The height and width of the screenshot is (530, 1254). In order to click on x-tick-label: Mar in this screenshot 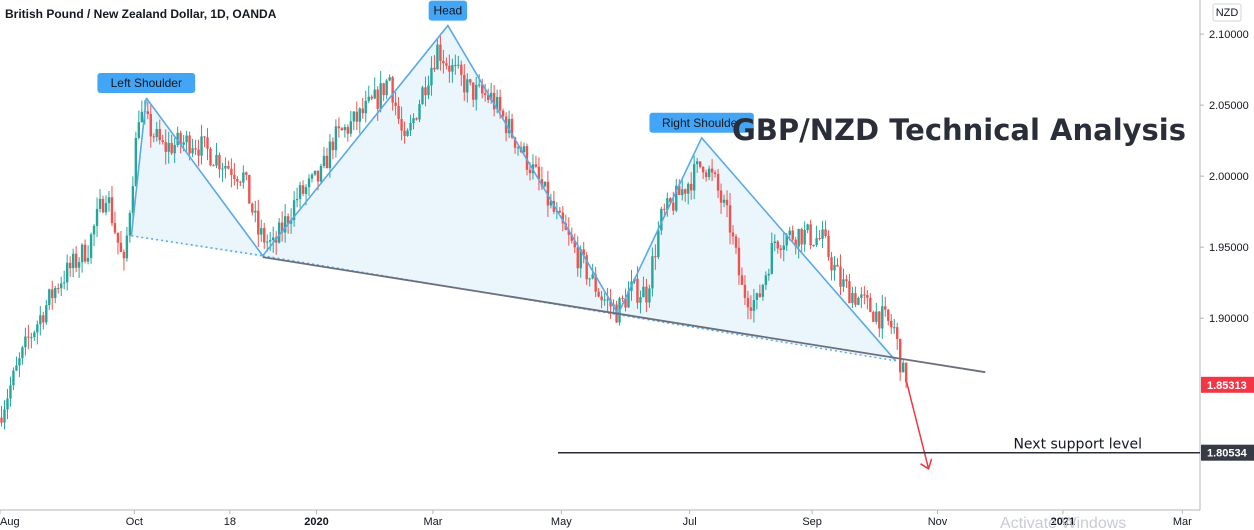, I will do `click(432, 522)`.